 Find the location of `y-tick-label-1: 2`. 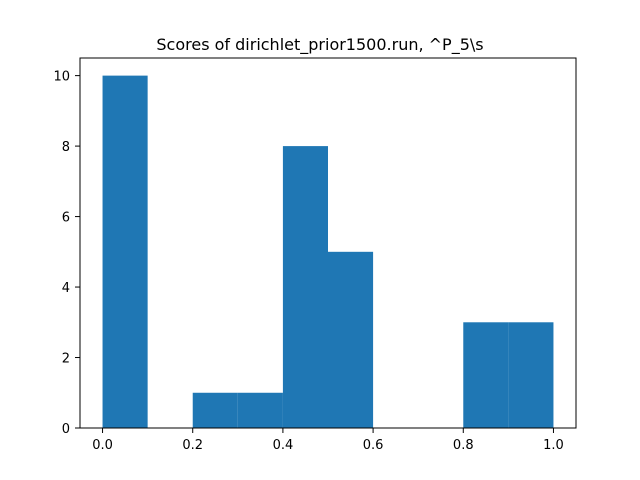

y-tick-label-1: 2 is located at coordinates (66, 359).